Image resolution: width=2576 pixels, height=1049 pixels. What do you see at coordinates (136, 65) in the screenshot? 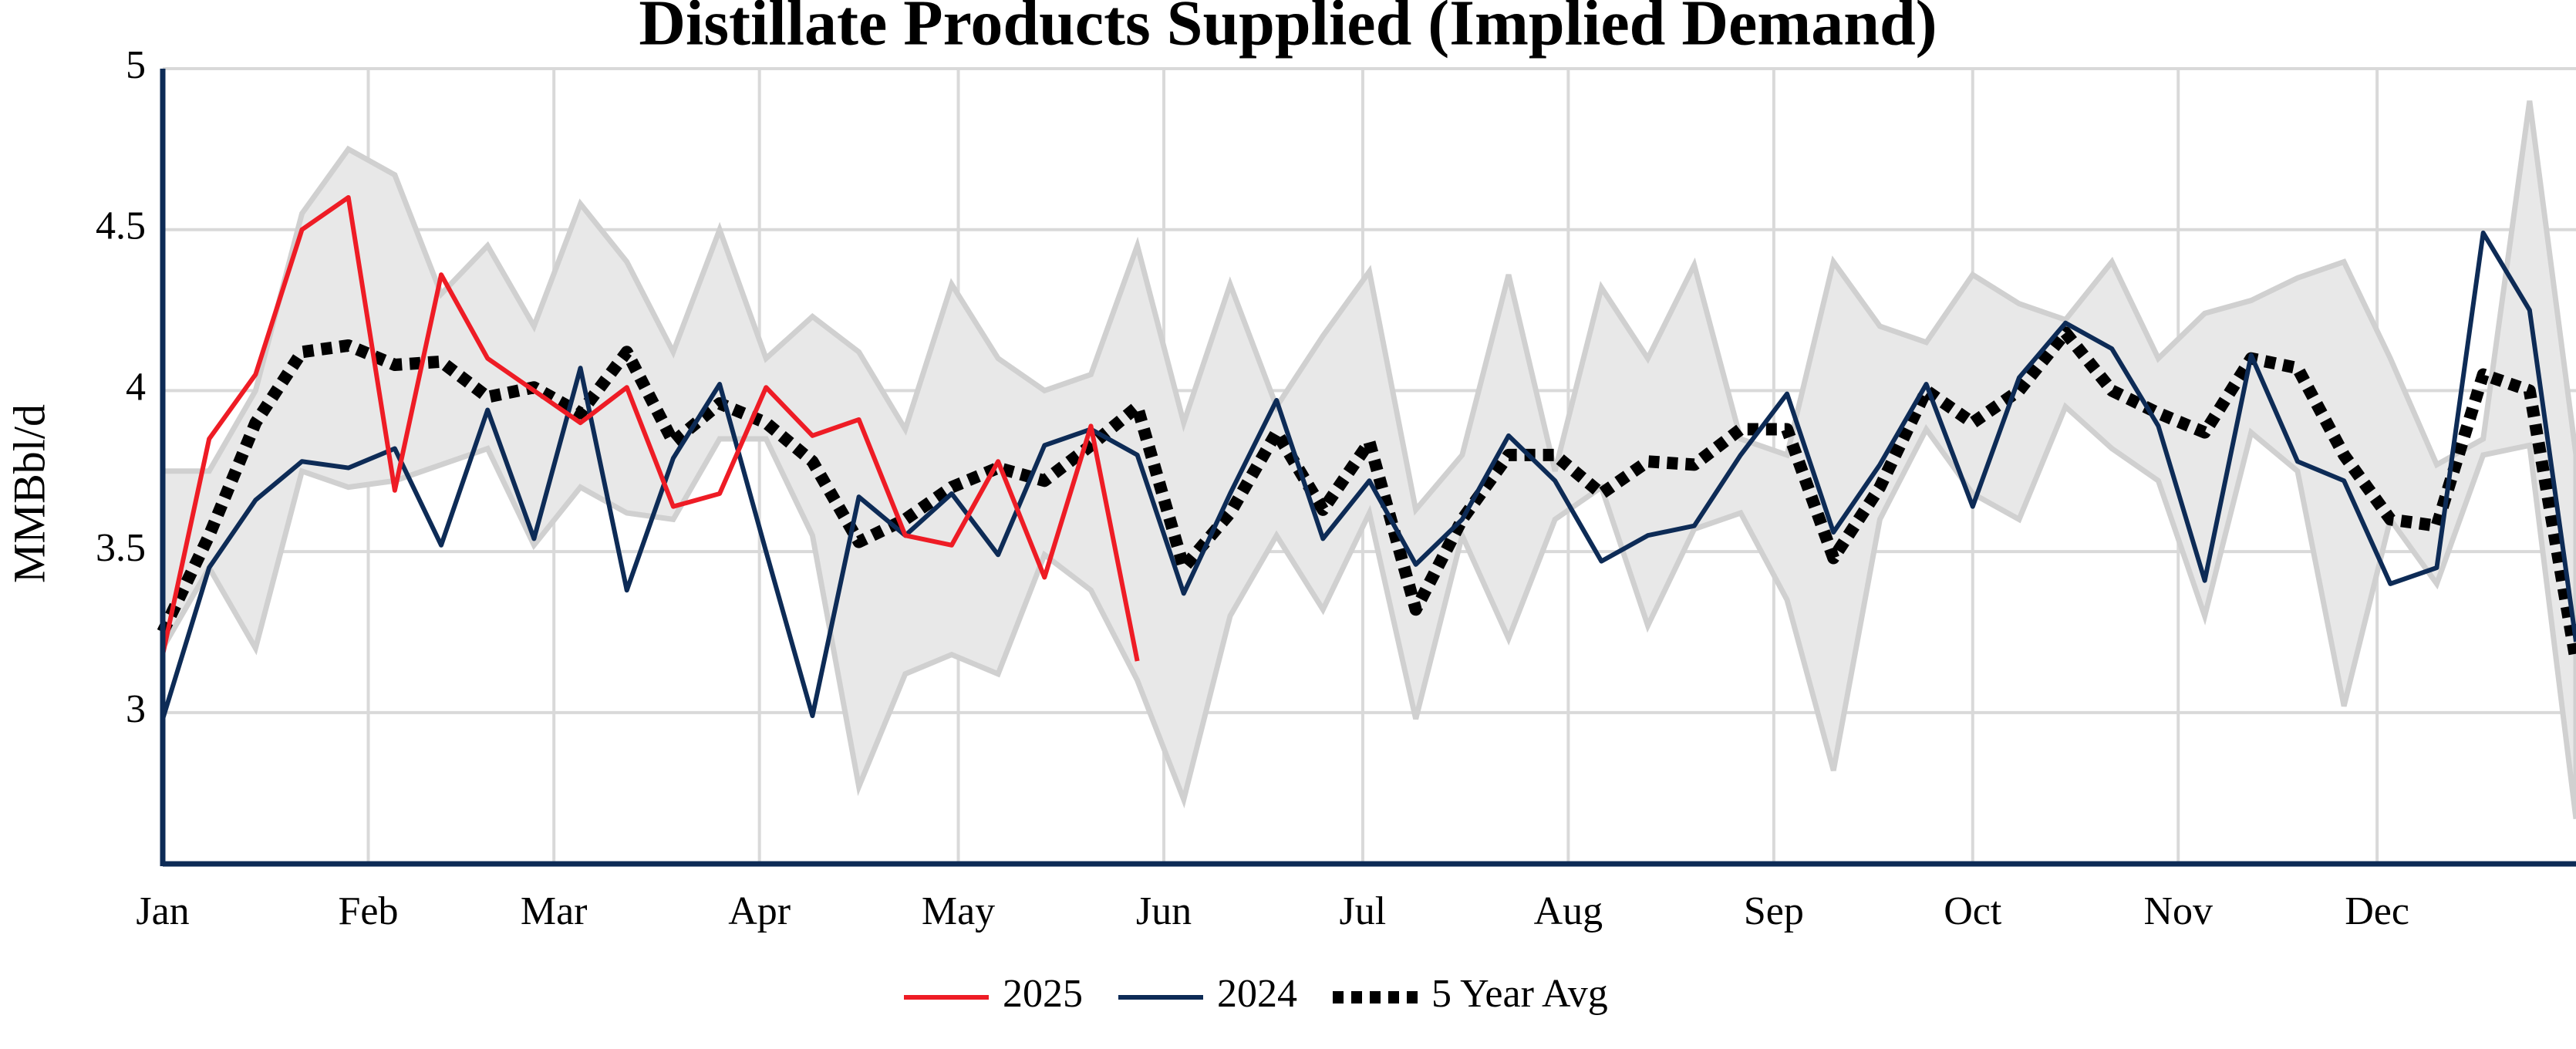
I see `y-tick-label: 5` at bounding box center [136, 65].